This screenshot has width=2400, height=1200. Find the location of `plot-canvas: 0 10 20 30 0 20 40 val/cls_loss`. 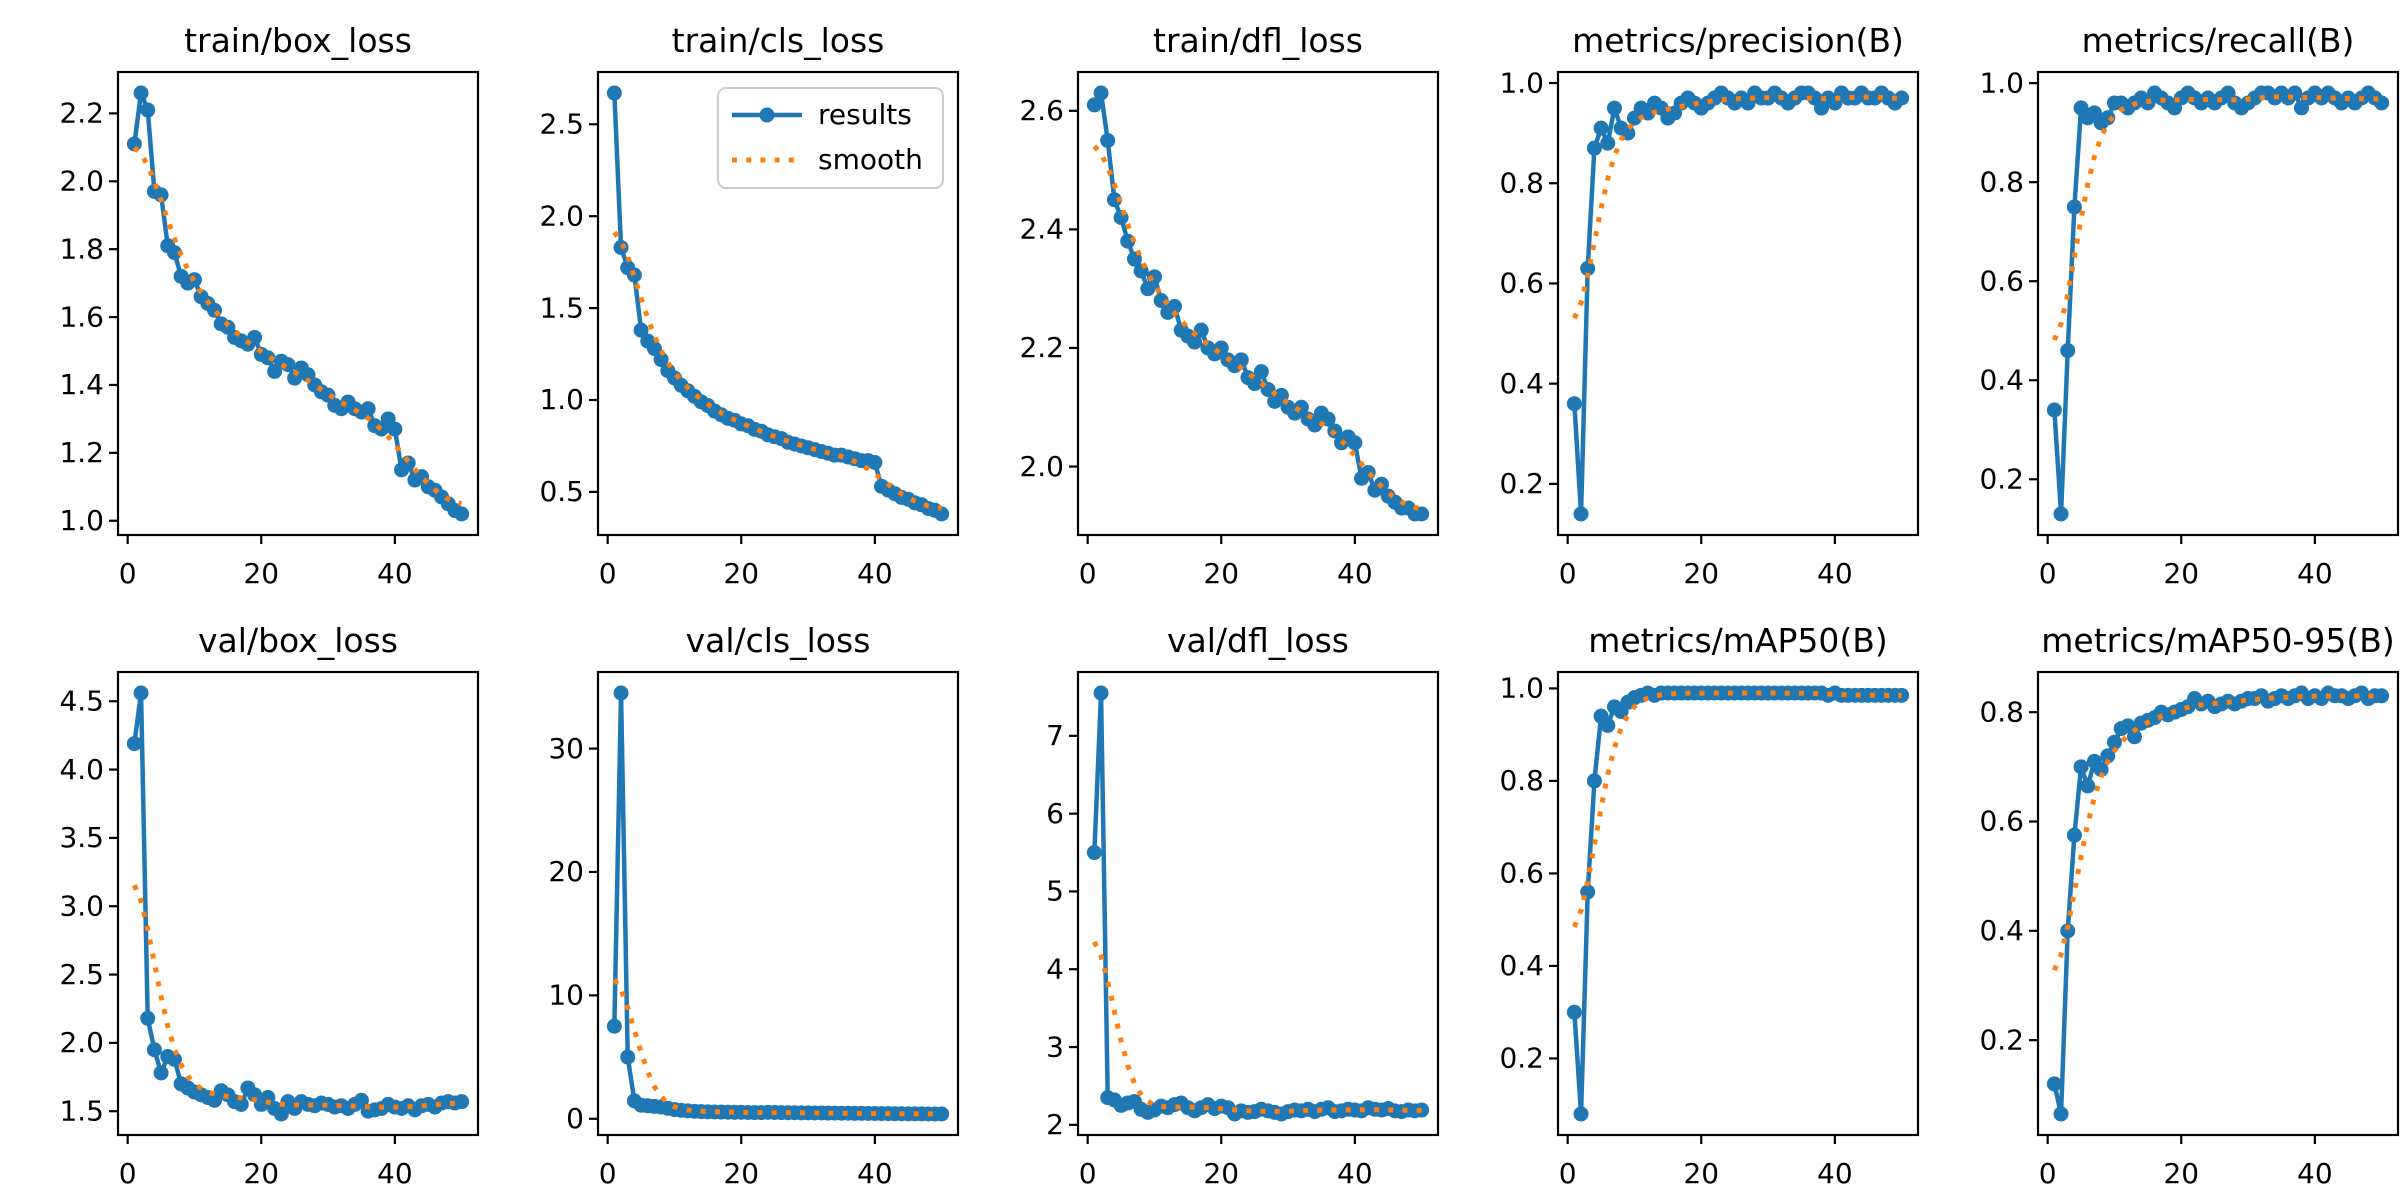

plot-canvas: 0 10 20 30 0 20 40 val/cls_loss is located at coordinates (754, 905).